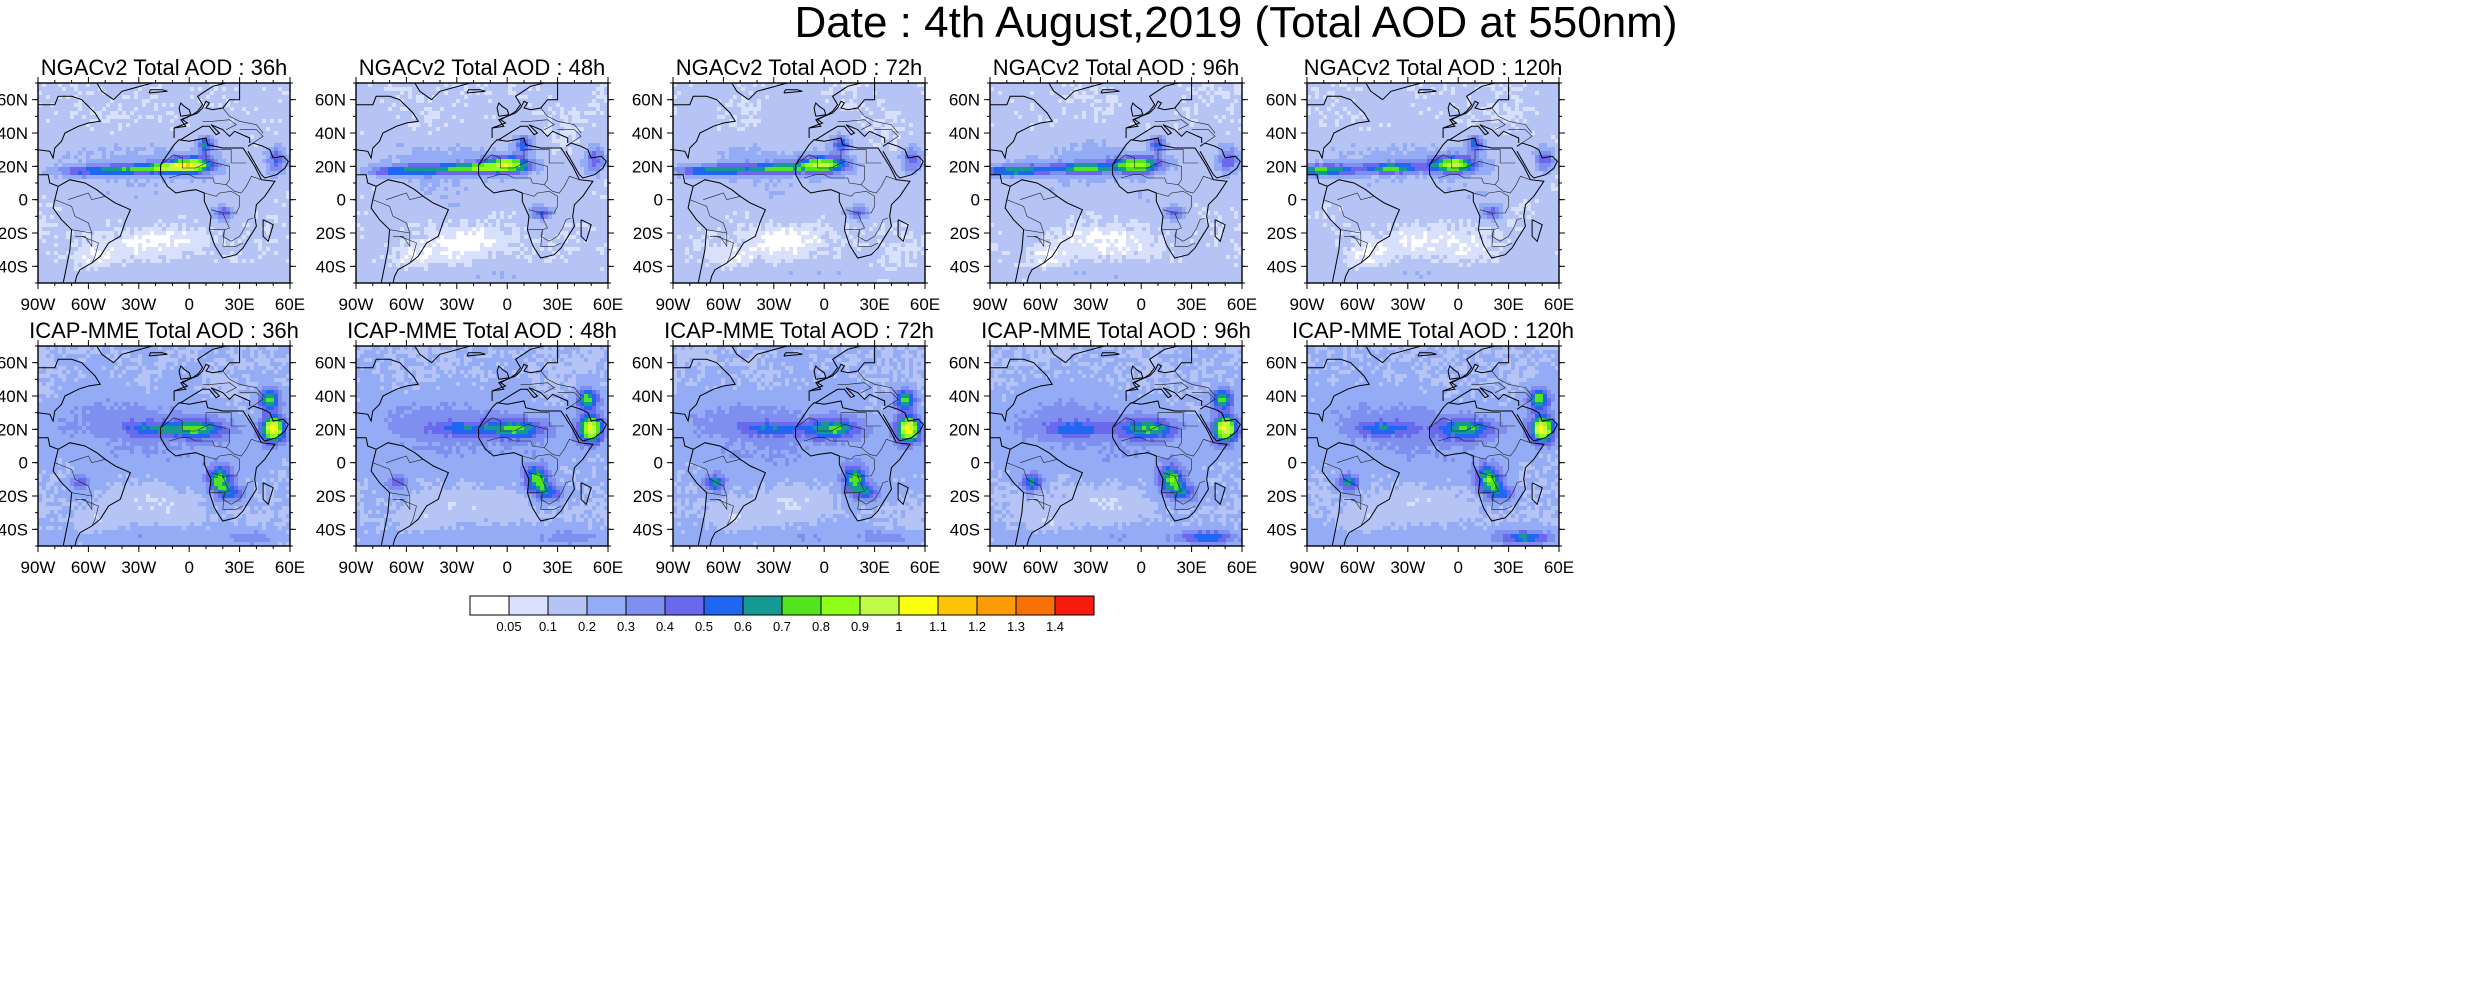  What do you see at coordinates (1016, 626) in the screenshot?
I see `colorbar-label: 1.3` at bounding box center [1016, 626].